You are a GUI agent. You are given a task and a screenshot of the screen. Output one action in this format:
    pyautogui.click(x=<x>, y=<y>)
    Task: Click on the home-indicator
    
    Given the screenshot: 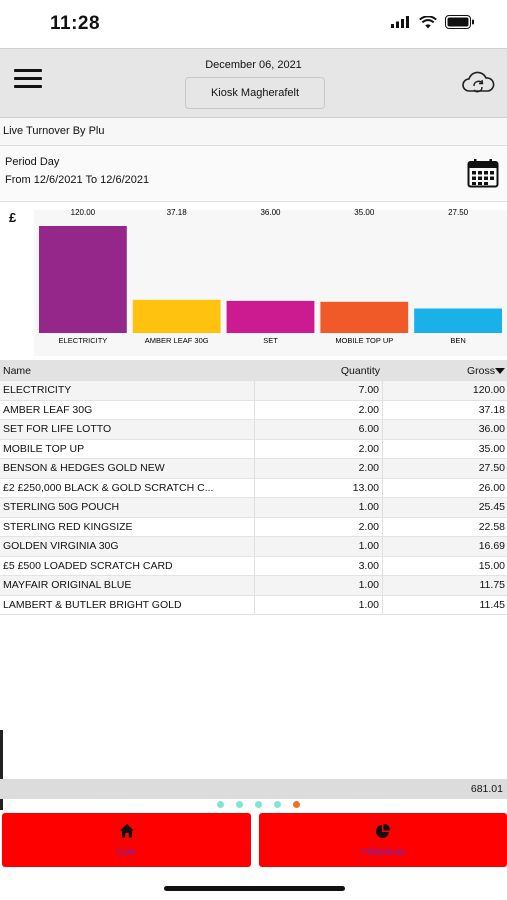 What is the action you would take?
    pyautogui.click(x=254, y=888)
    